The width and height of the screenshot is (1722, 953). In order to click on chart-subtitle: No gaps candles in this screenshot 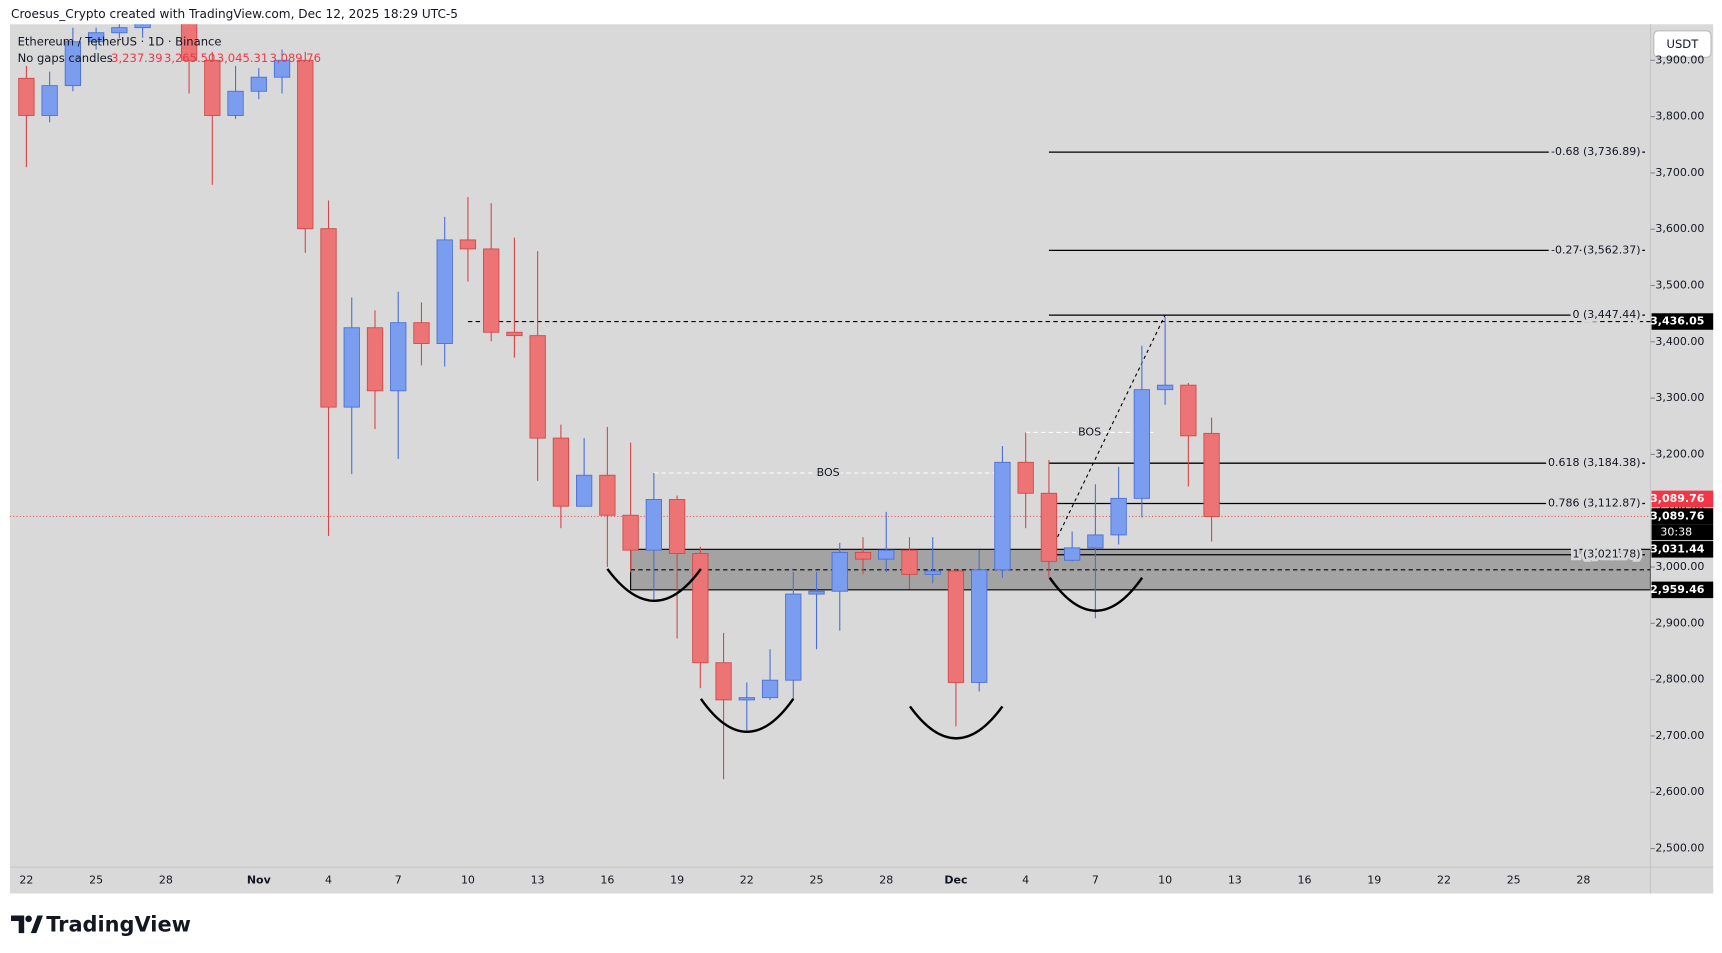, I will do `click(65, 58)`.